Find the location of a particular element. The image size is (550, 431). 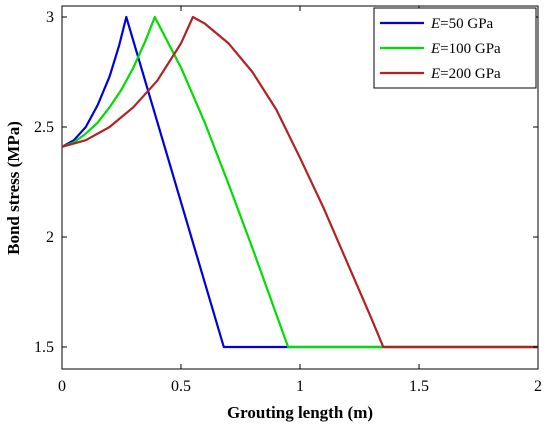

legend-label-2: E=100 GPa is located at coordinates (465, 49).